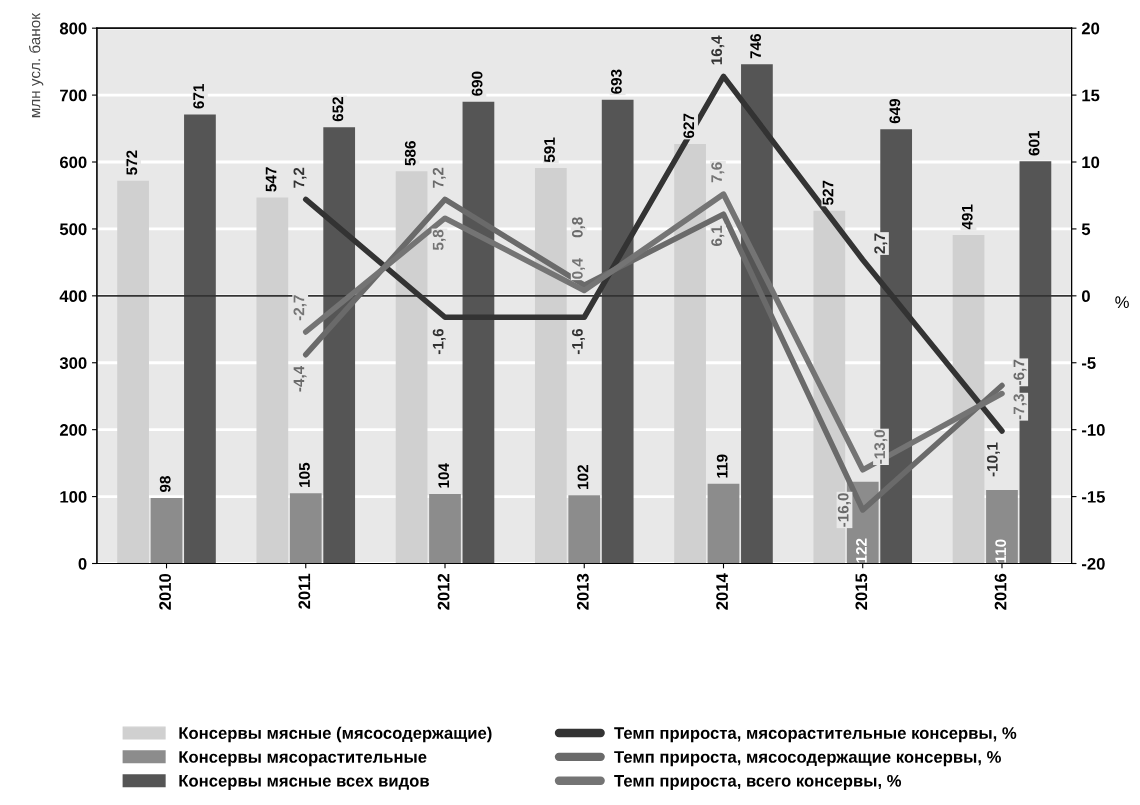  I want to click on y2-tick-label: 20, so click(1090, 28).